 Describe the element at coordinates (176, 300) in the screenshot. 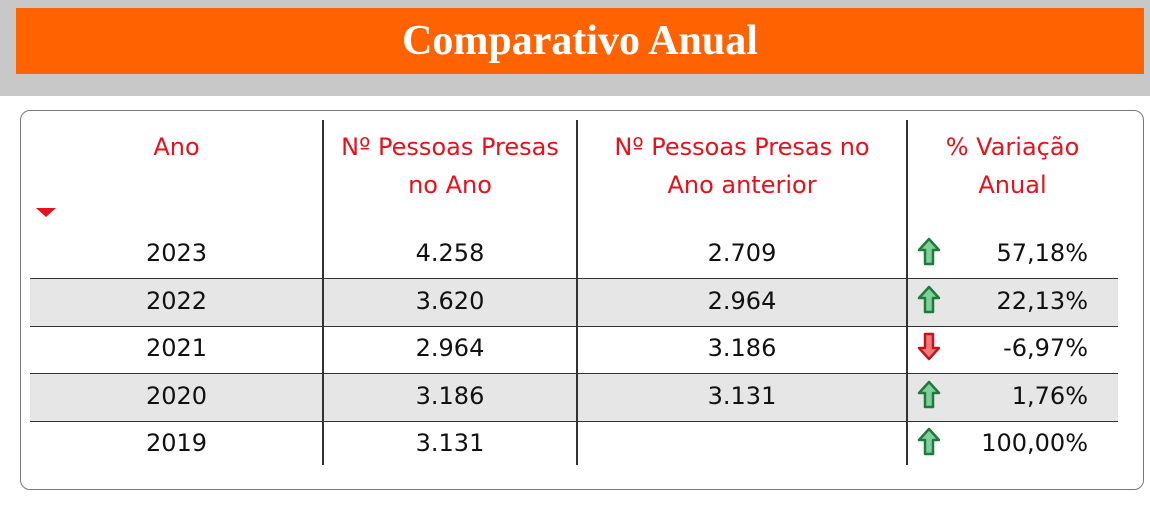

I see `table-cell: 2022` at that location.